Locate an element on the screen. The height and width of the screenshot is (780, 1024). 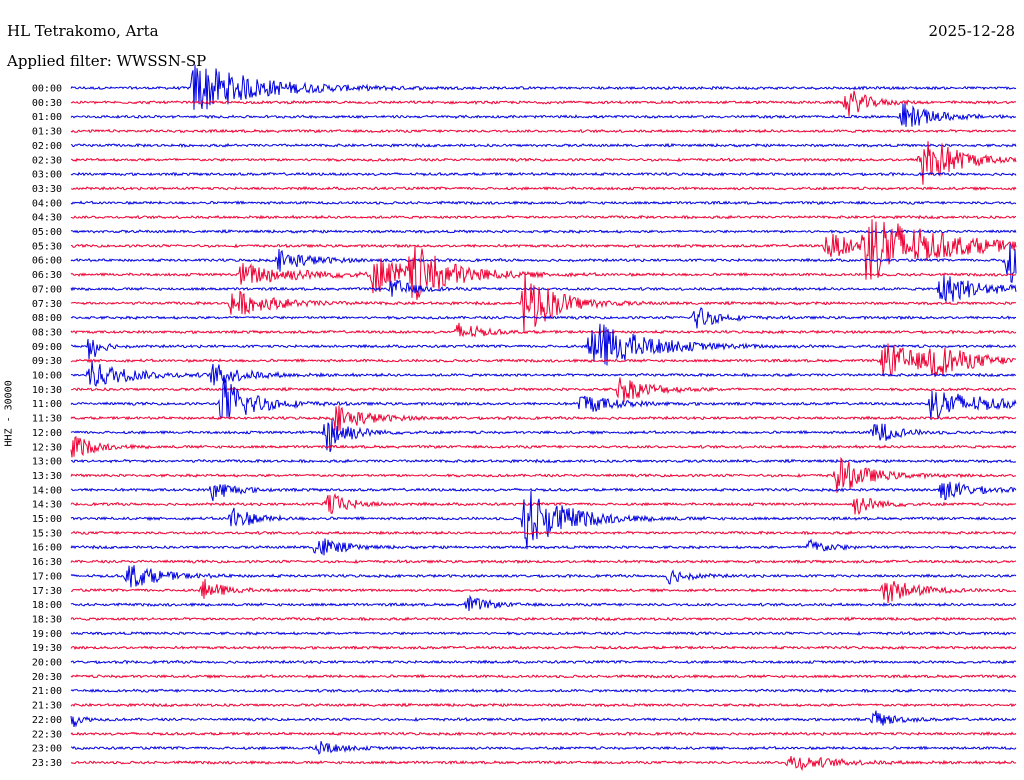
time-tick-0200: 02:00 is located at coordinates (47, 146).